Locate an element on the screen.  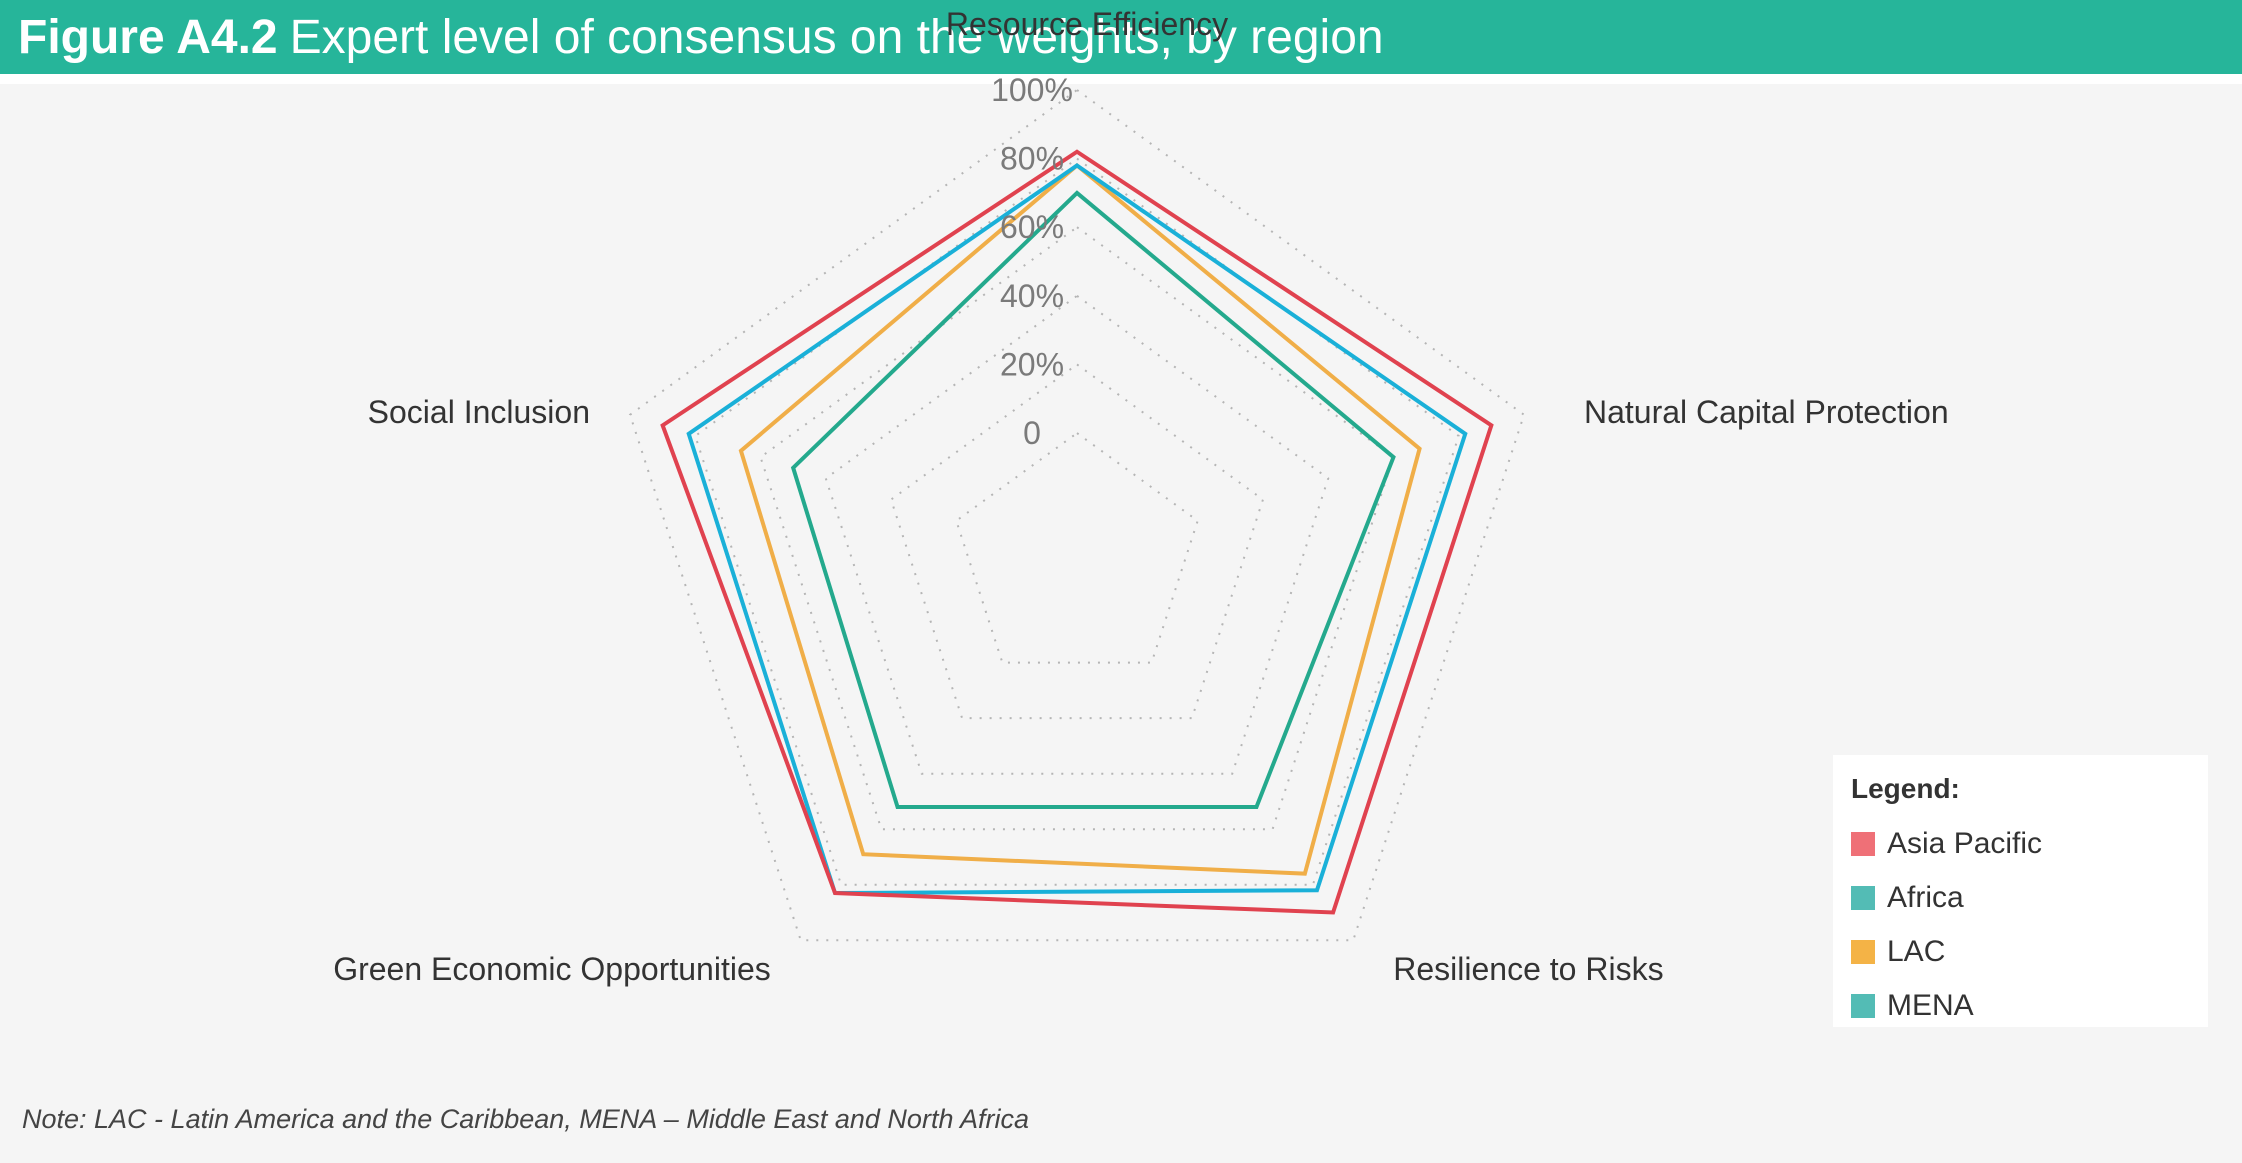
legend-label: Asia Pacific is located at coordinates (1965, 843).